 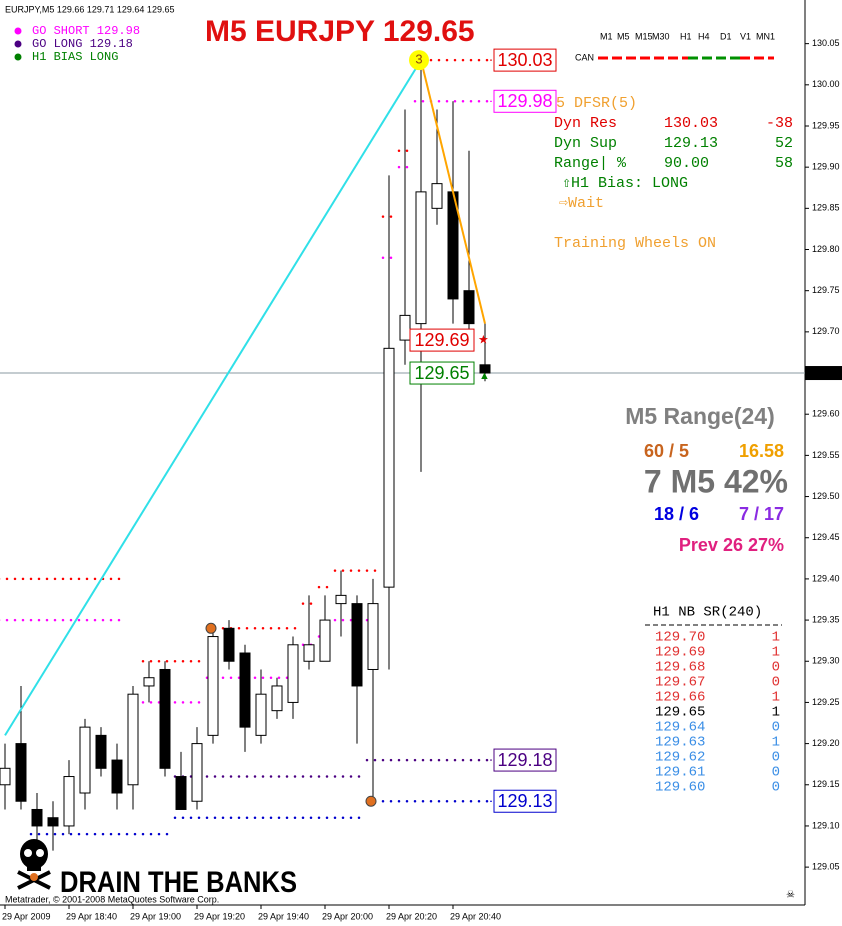 I want to click on x-tick-label: 29 Apr 2009, so click(x=26, y=916).